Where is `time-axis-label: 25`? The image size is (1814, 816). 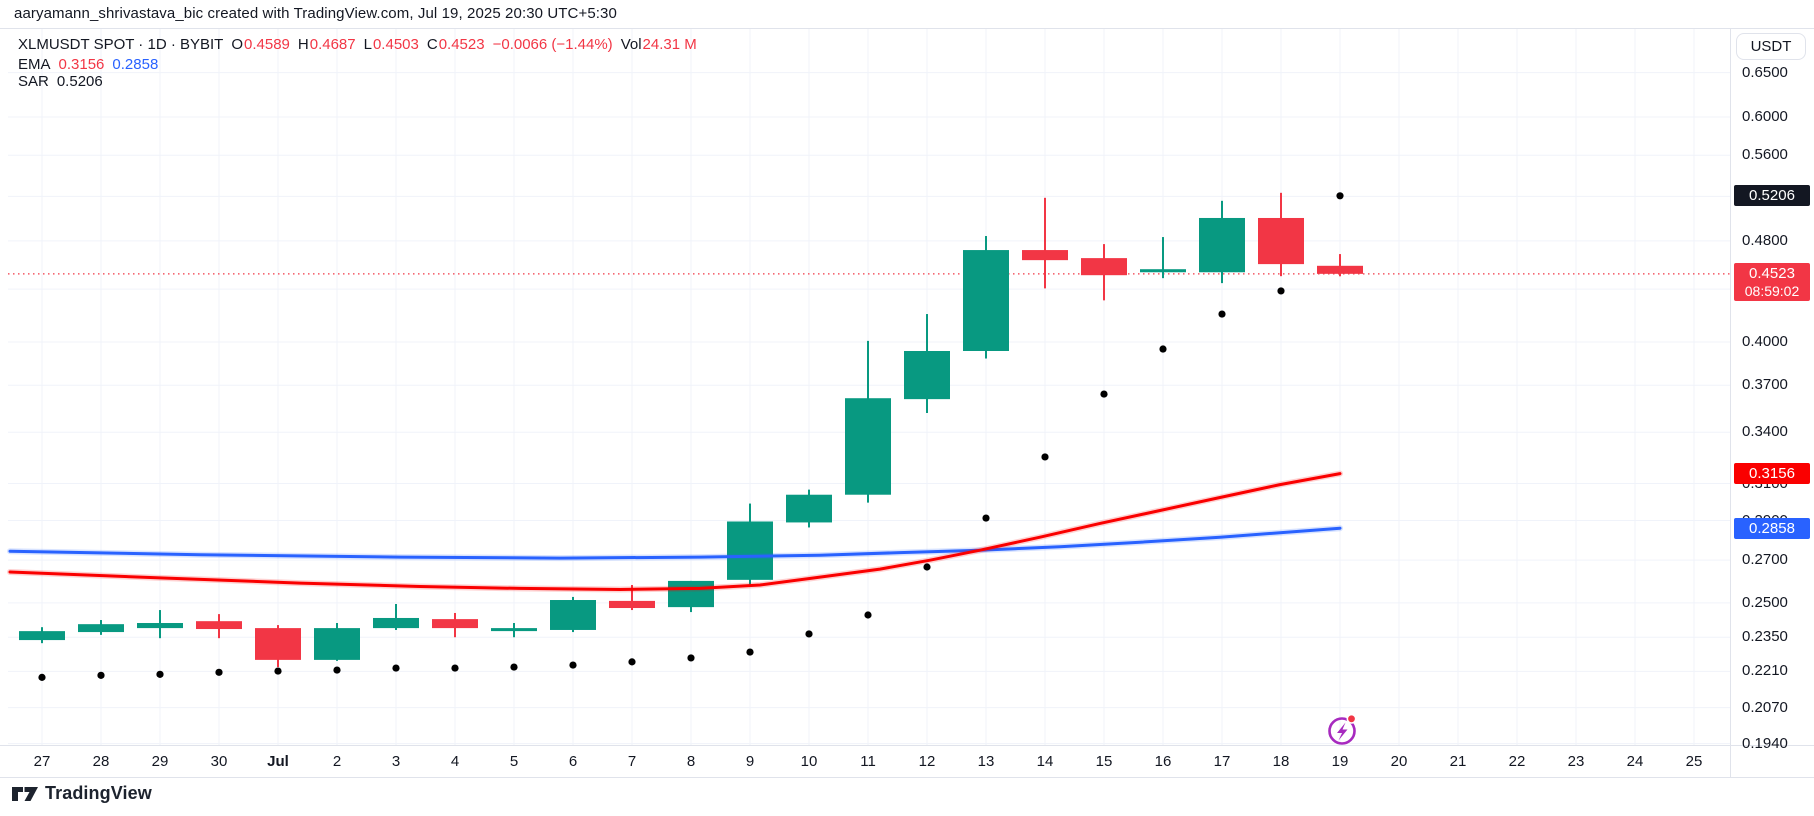
time-axis-label: 25 is located at coordinates (1694, 761).